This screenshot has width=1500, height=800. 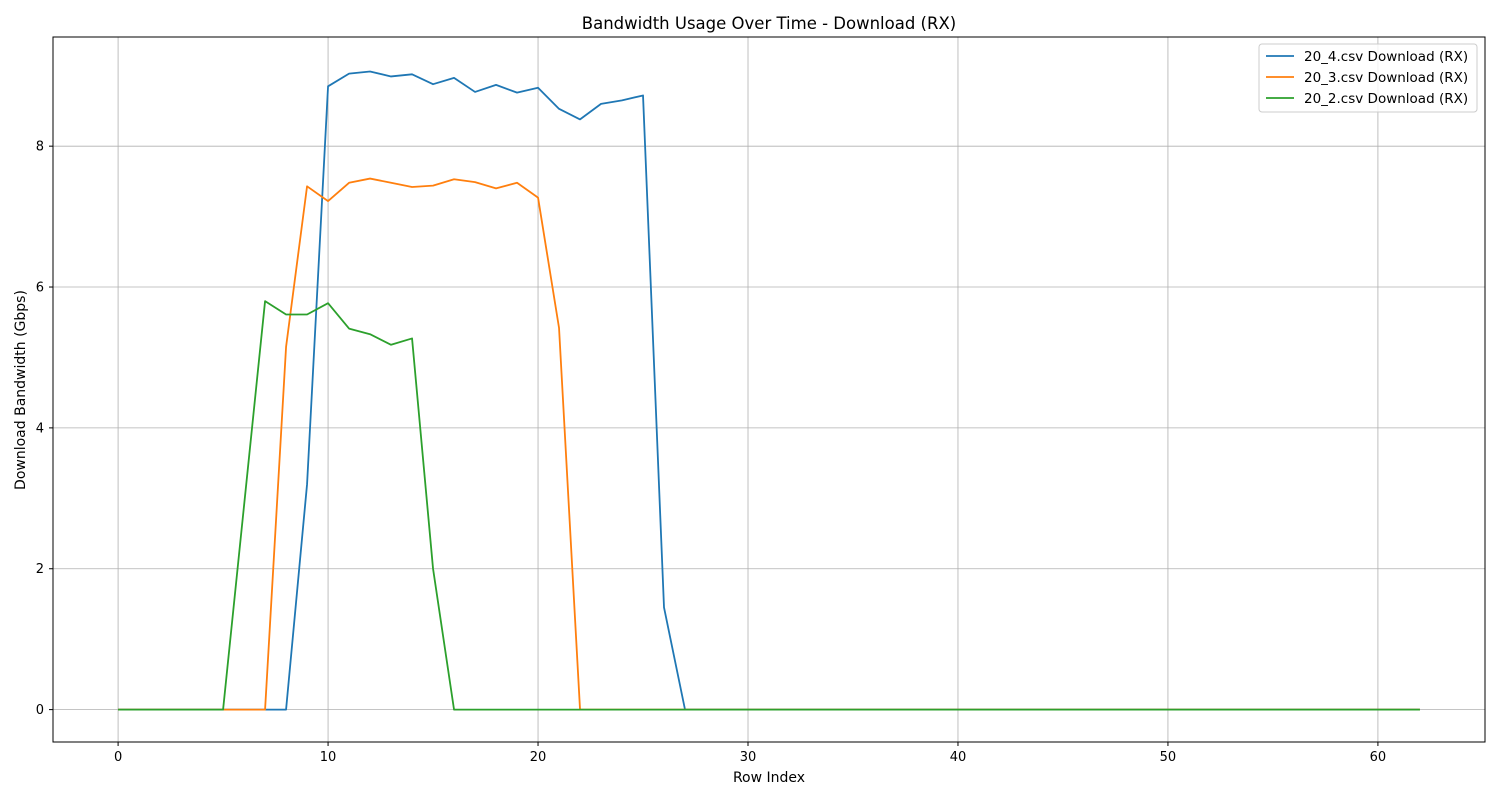 I want to click on x-tick-label: 30, so click(x=748, y=757).